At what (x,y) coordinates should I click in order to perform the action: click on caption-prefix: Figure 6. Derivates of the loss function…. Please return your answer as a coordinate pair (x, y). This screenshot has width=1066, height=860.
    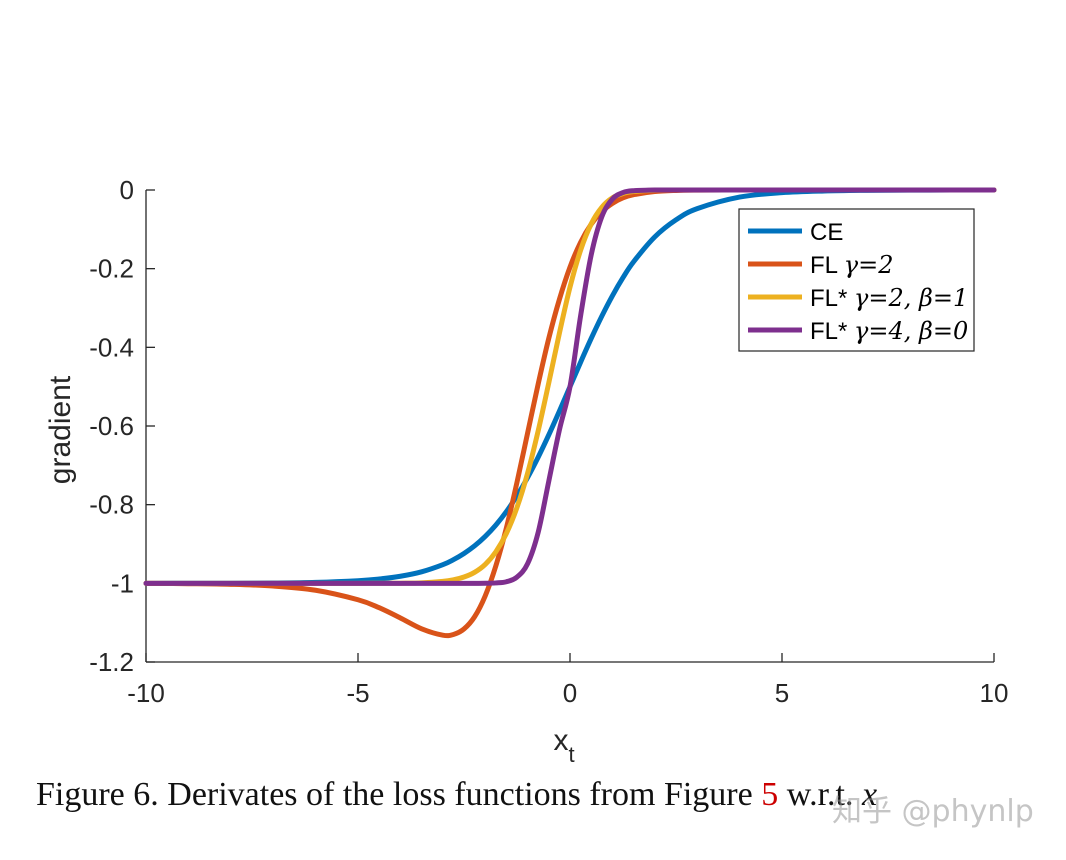
    Looking at the image, I should click on (399, 794).